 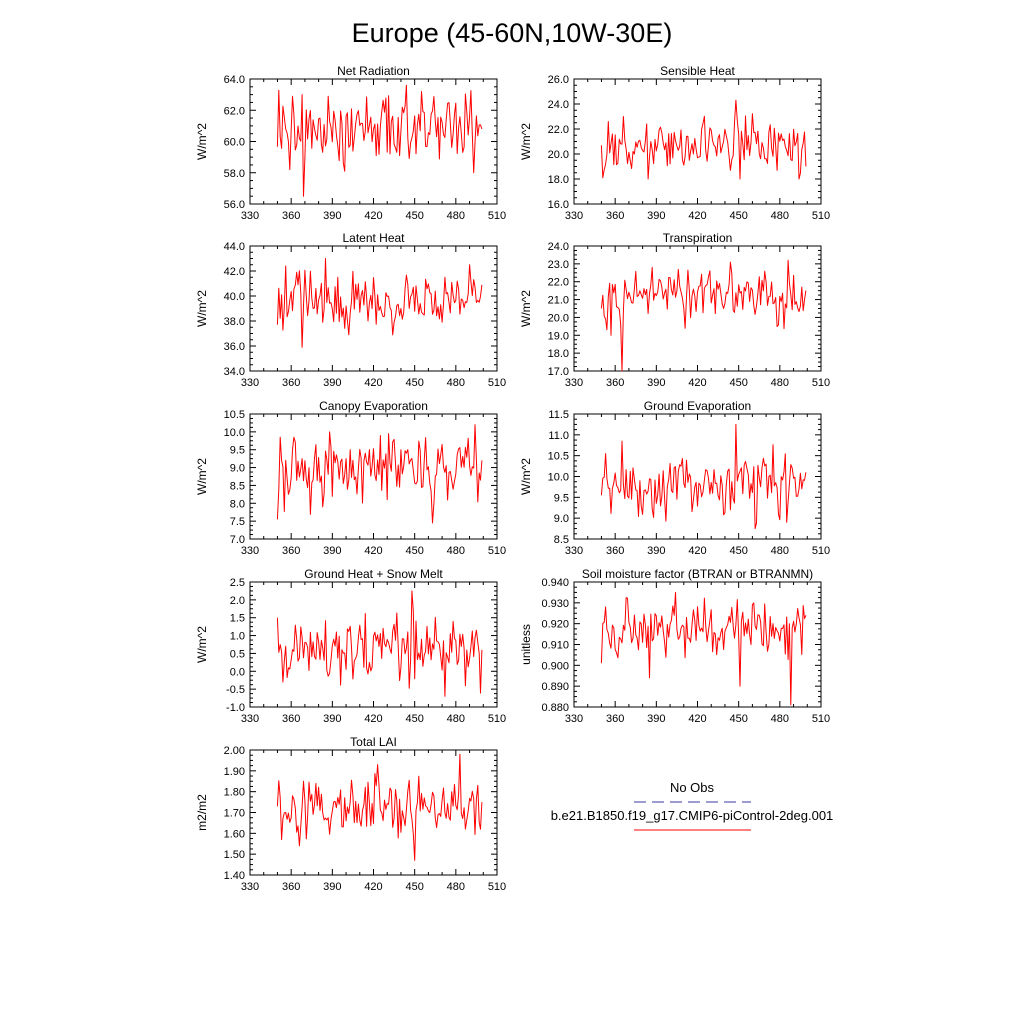 I want to click on y-tick-label: 56.0, so click(x=234, y=205).